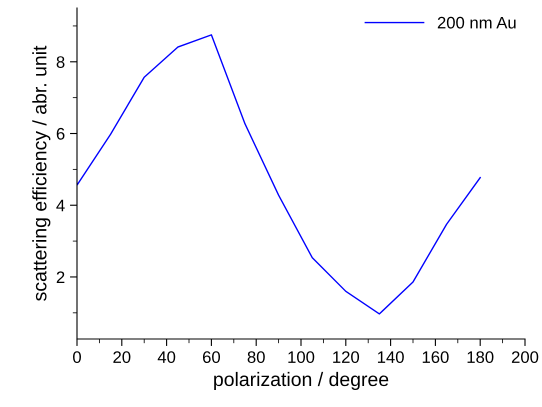 The height and width of the screenshot is (407, 542). What do you see at coordinates (301, 357) in the screenshot?
I see `x-tick-label: 100` at bounding box center [301, 357].